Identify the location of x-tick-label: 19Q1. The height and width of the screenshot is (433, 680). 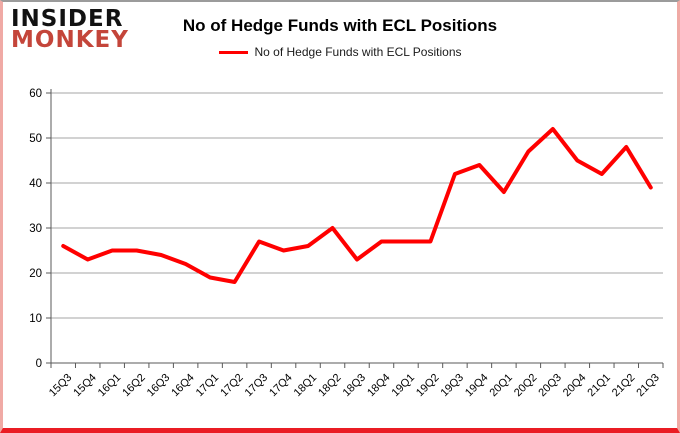
(404, 386).